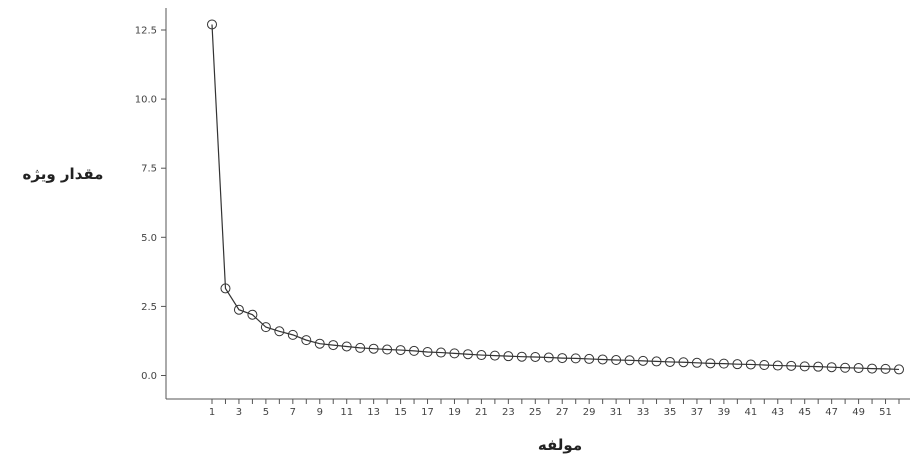 This screenshot has width=924, height=460. I want to click on x-tick-label: 27, so click(562, 412).